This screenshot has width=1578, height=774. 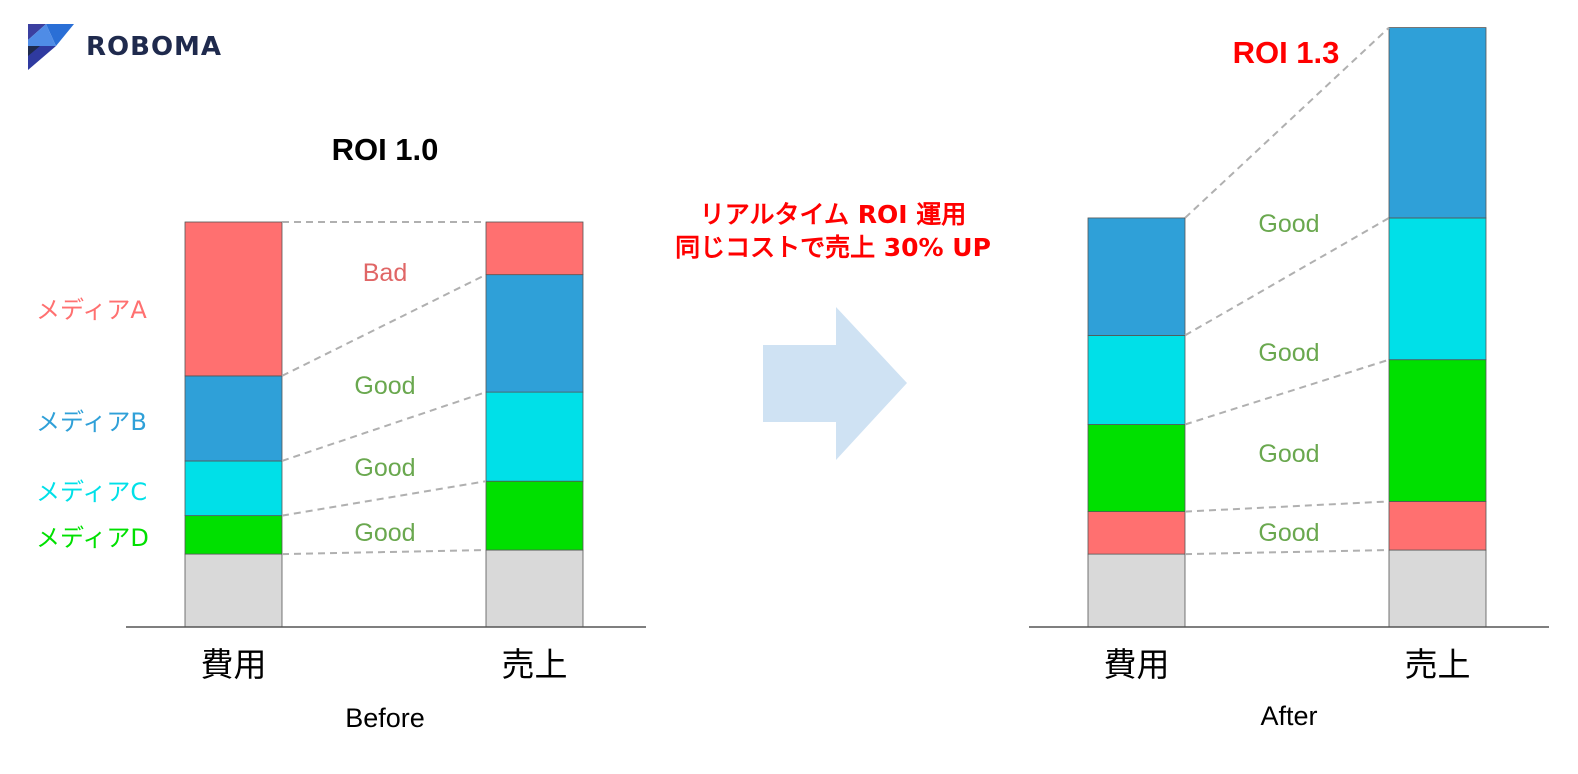 What do you see at coordinates (833, 247) in the screenshot?
I see `center-caption-line2: 同じコストで売上 30% UP` at bounding box center [833, 247].